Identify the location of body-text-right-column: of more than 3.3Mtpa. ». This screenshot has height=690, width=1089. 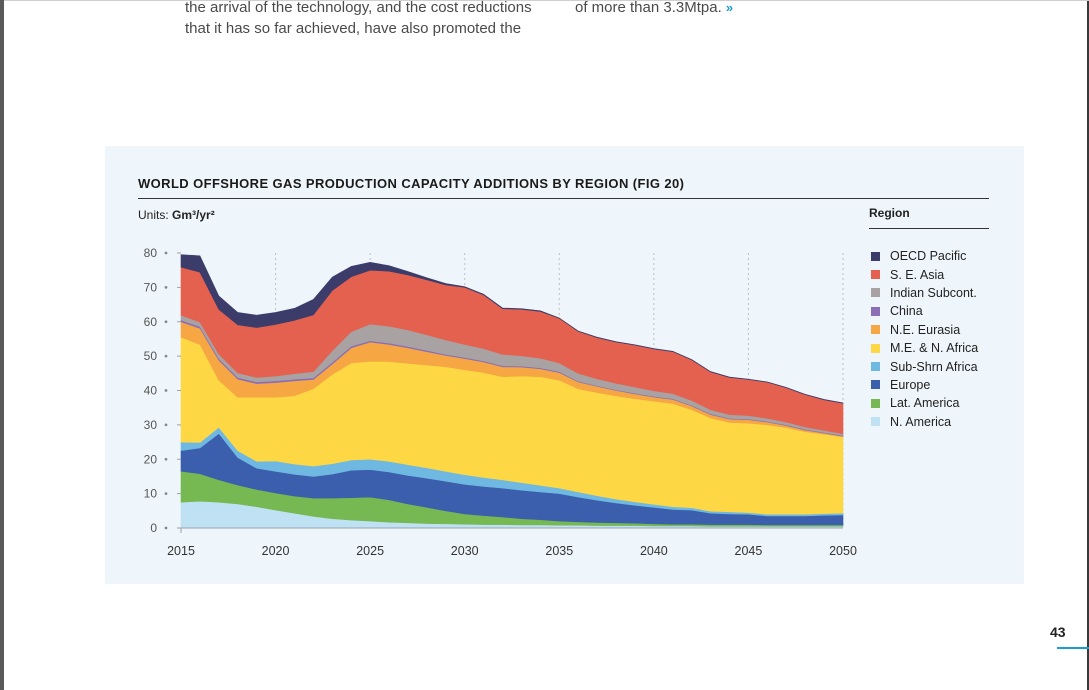
(675, 9).